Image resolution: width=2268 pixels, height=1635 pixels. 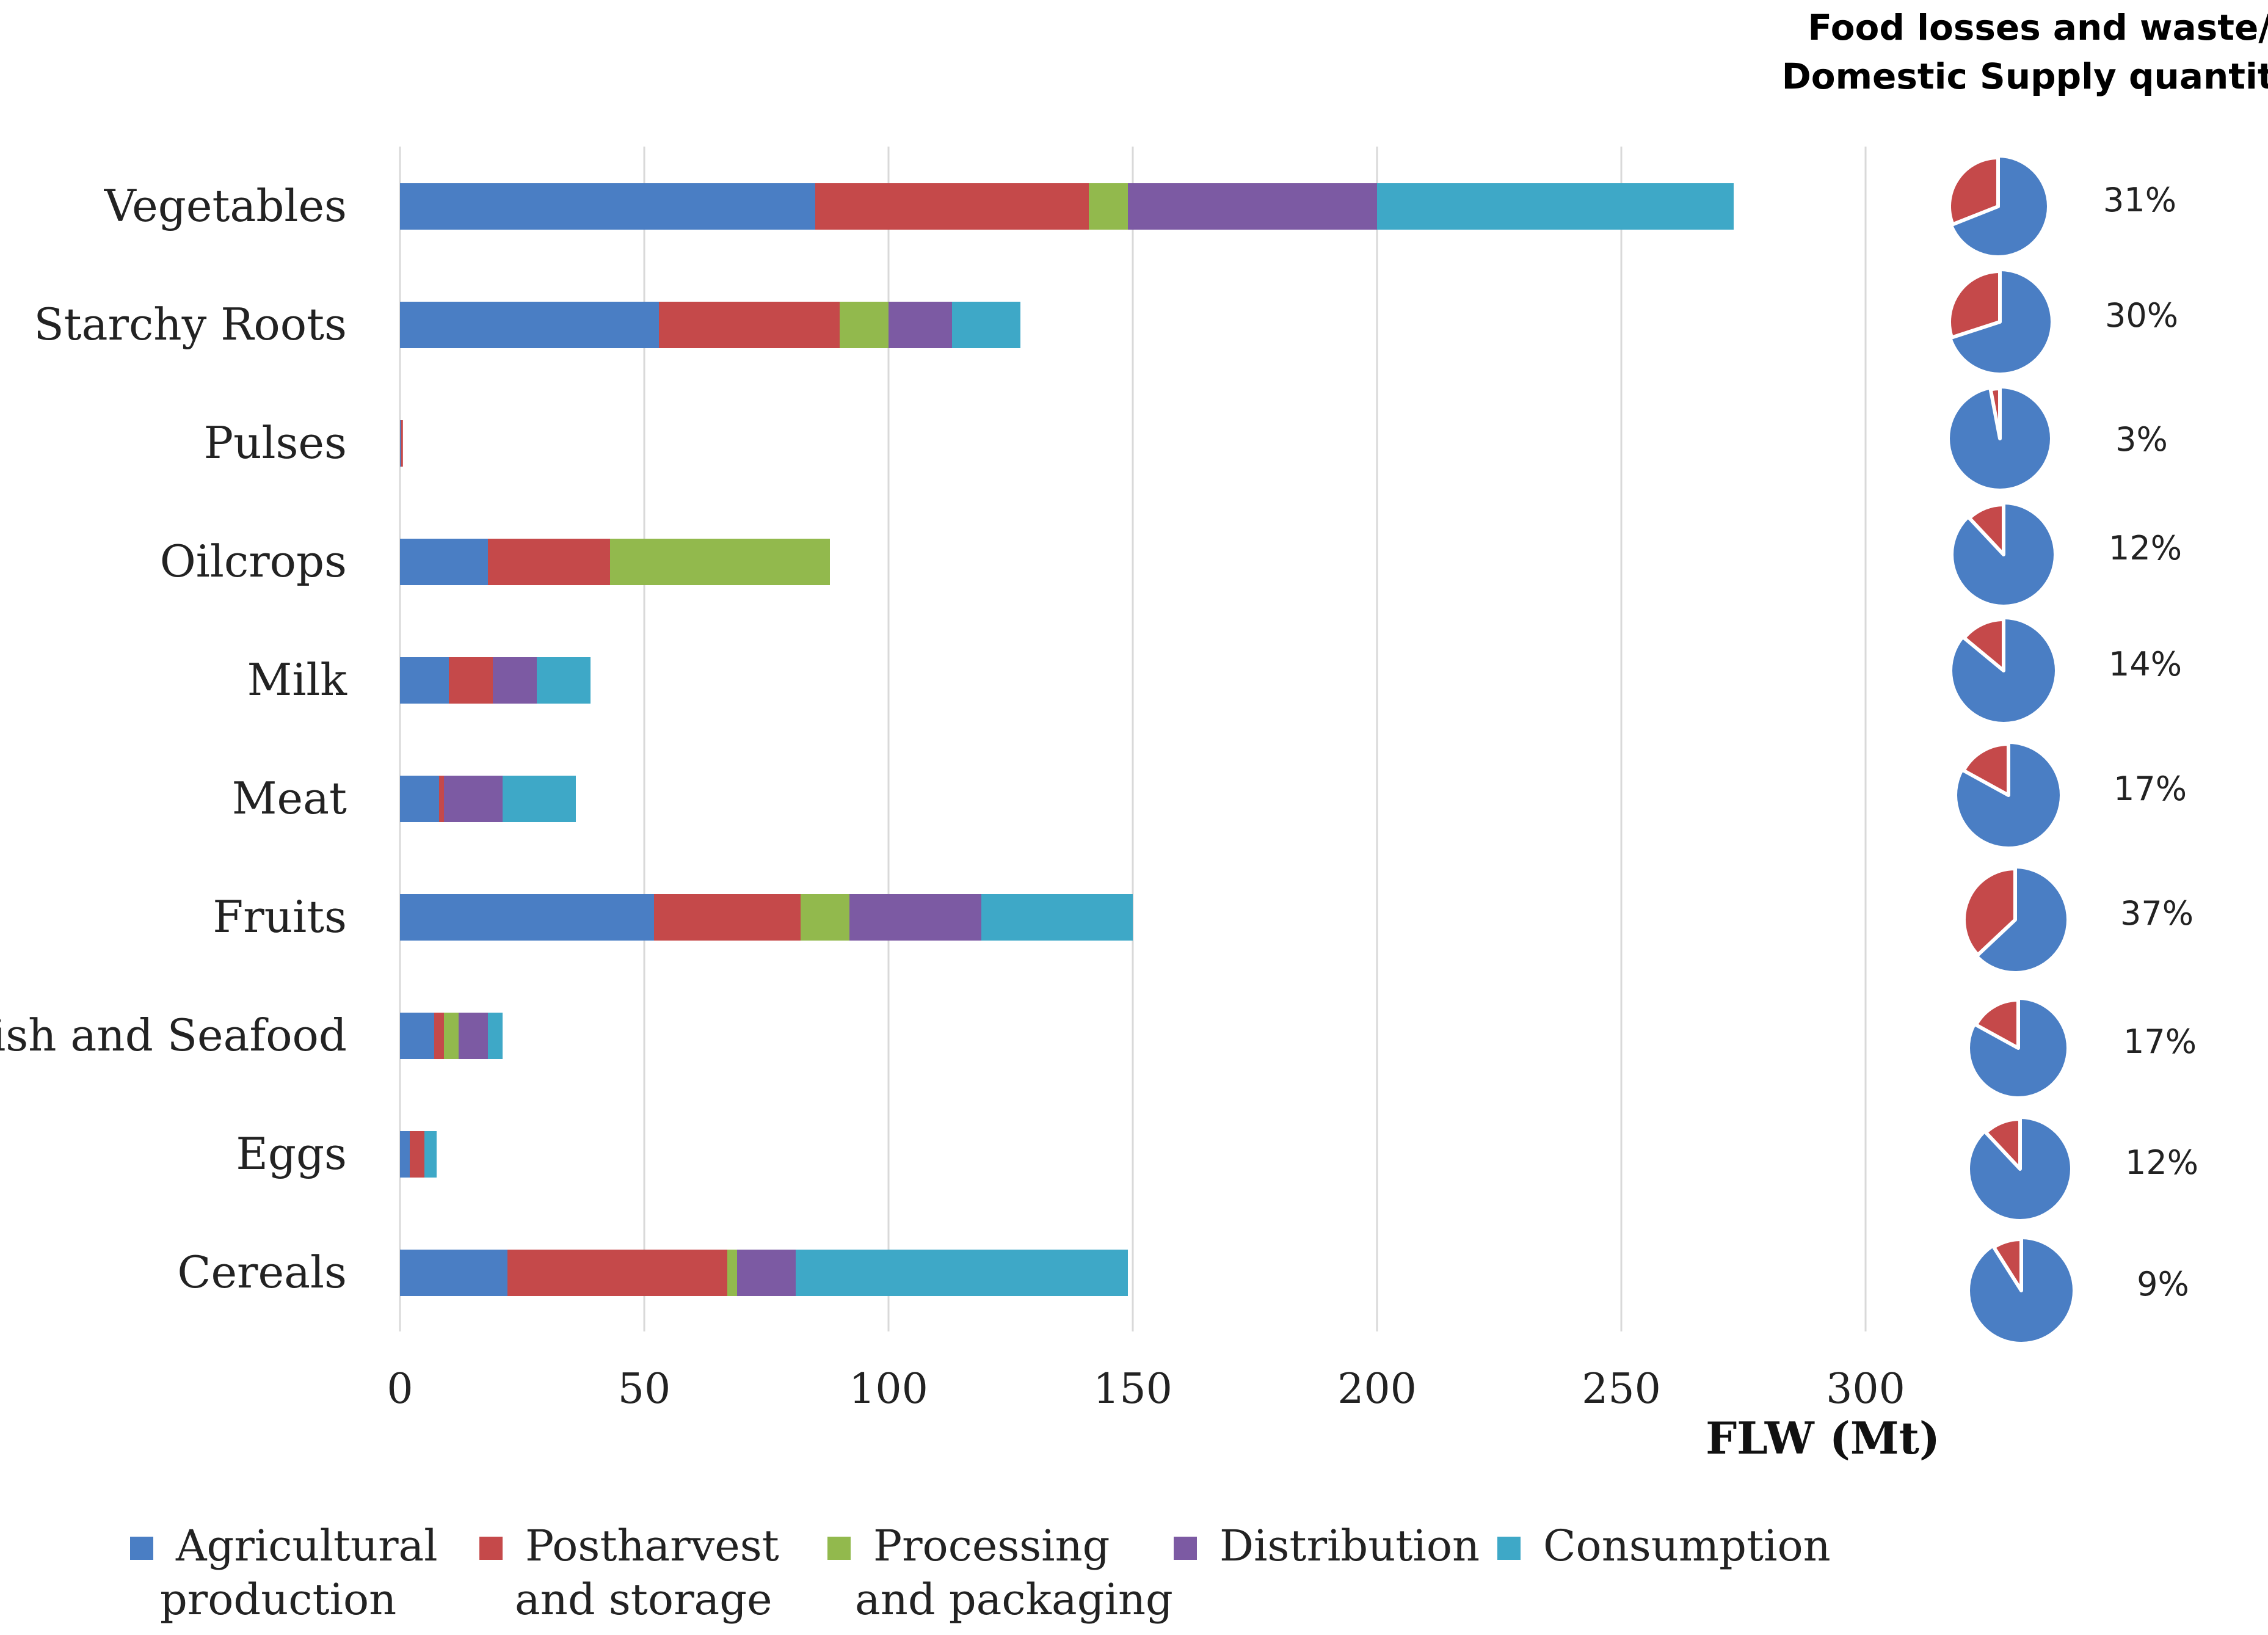 What do you see at coordinates (439, 1036) in the screenshot?
I see `bar-fish-and-seafood-postharvest-and-storage` at bounding box center [439, 1036].